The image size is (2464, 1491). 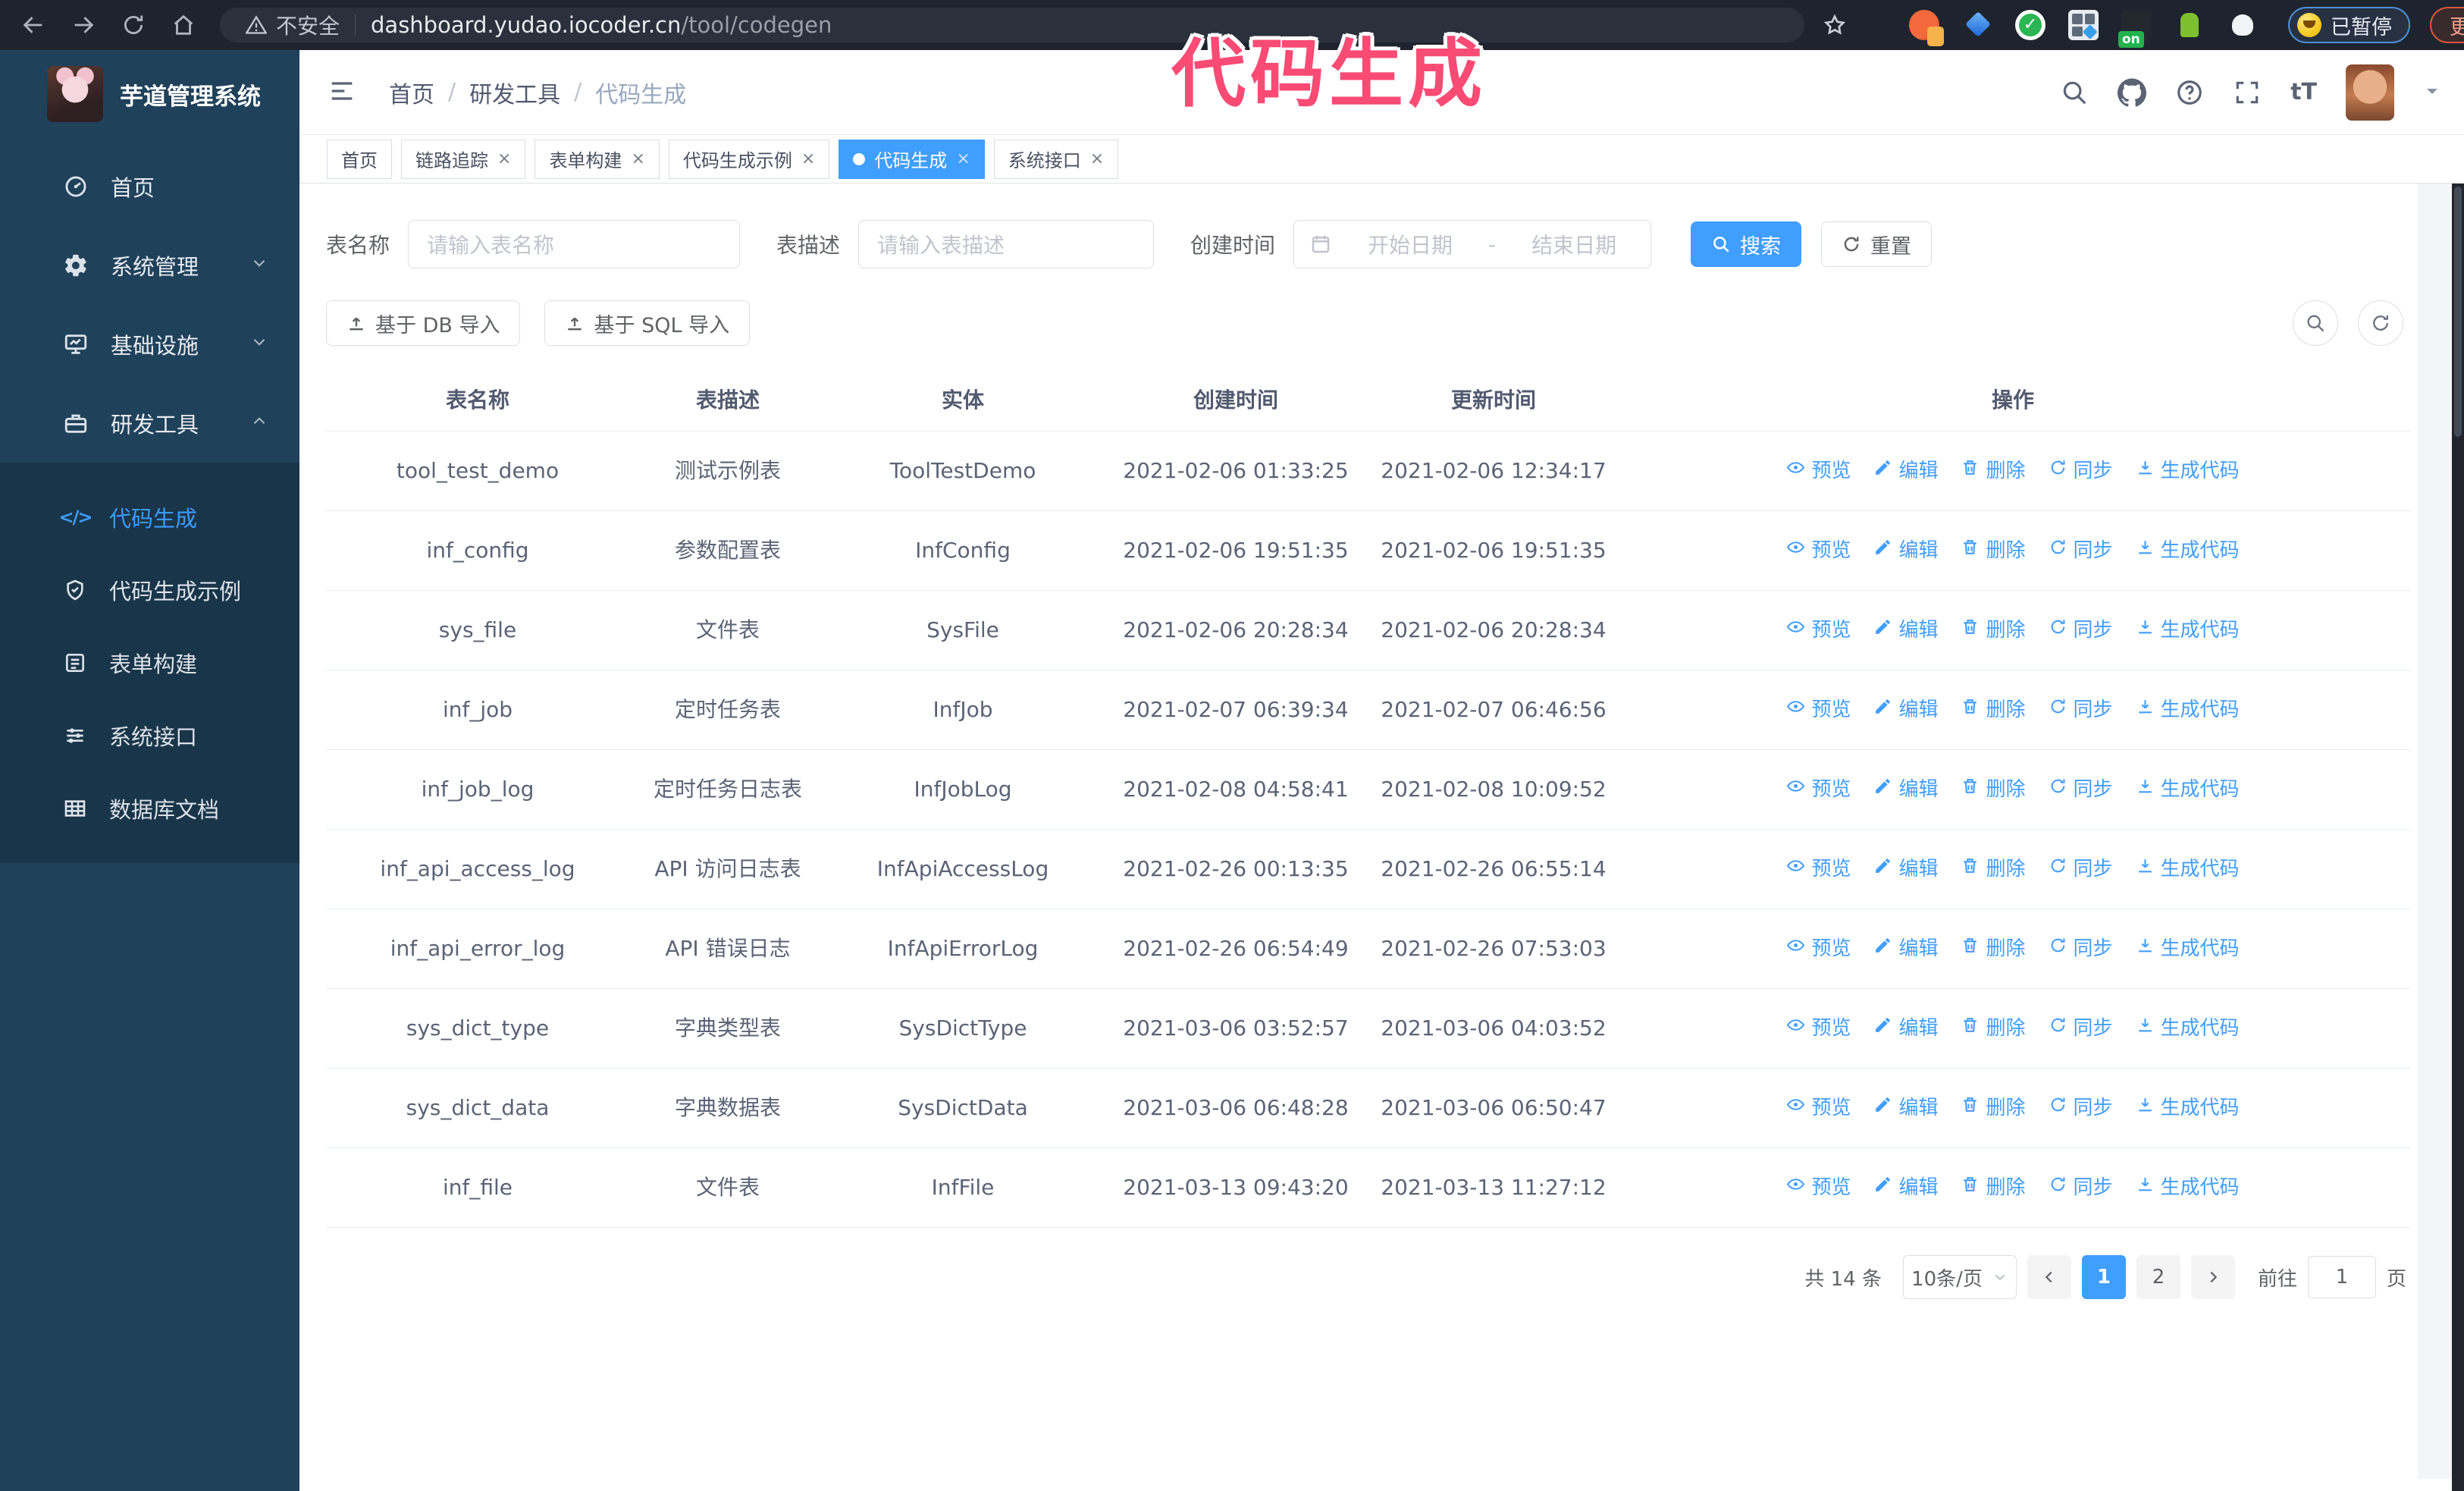 I want to click on not-secure-label: 不安全, so click(x=308, y=26).